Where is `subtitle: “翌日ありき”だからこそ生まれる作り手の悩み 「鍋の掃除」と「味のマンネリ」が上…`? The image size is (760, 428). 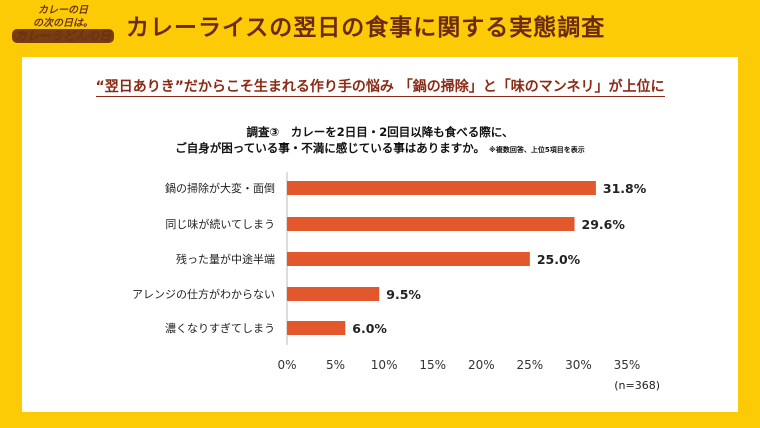 subtitle: “翌日ありき”だからこそ生まれる作り手の悩み 「鍋の掃除」と「味のマンネリ」が上… is located at coordinates (380, 86).